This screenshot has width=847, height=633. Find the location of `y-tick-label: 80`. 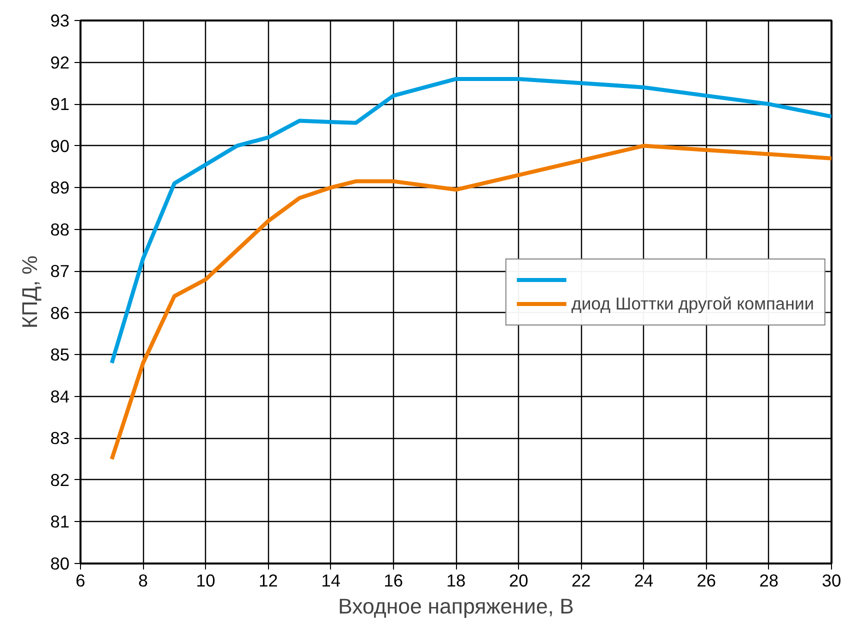

y-tick-label: 80 is located at coordinates (60, 564).